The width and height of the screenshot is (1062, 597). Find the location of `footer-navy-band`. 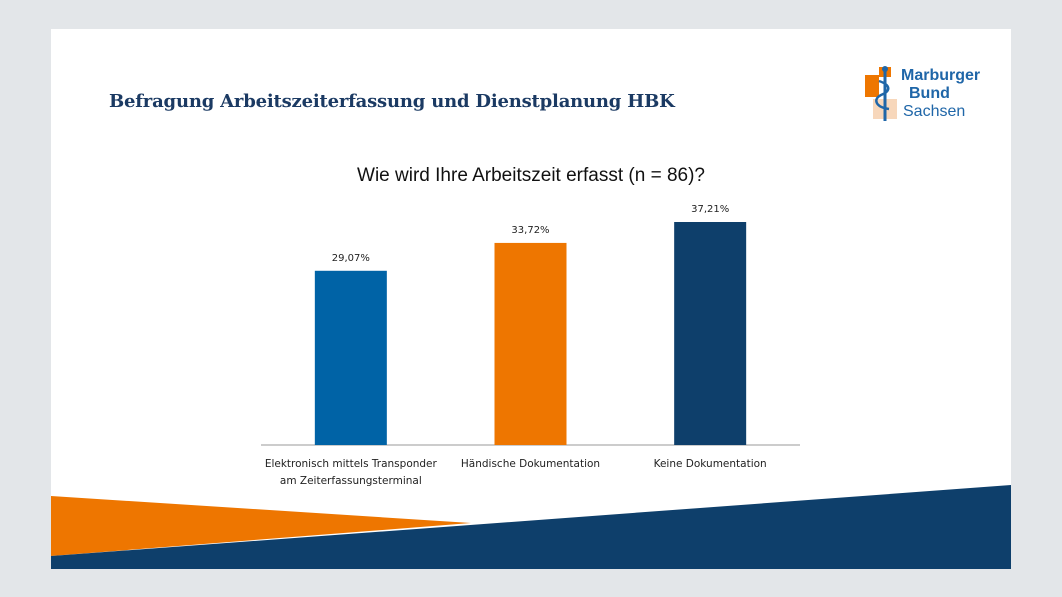

footer-navy-band is located at coordinates (531, 527).